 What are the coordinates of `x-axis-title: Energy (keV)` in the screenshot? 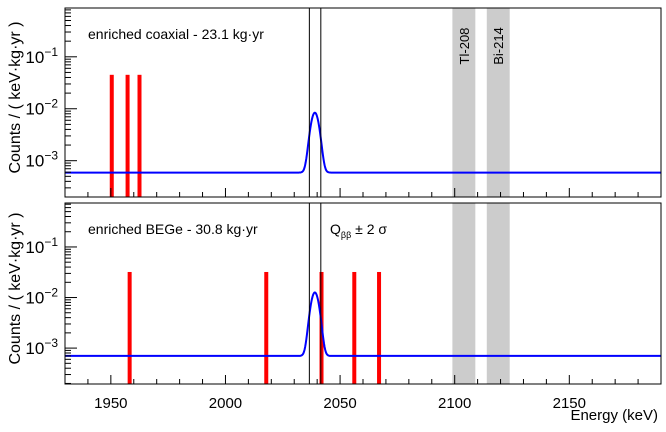 It's located at (614, 415).